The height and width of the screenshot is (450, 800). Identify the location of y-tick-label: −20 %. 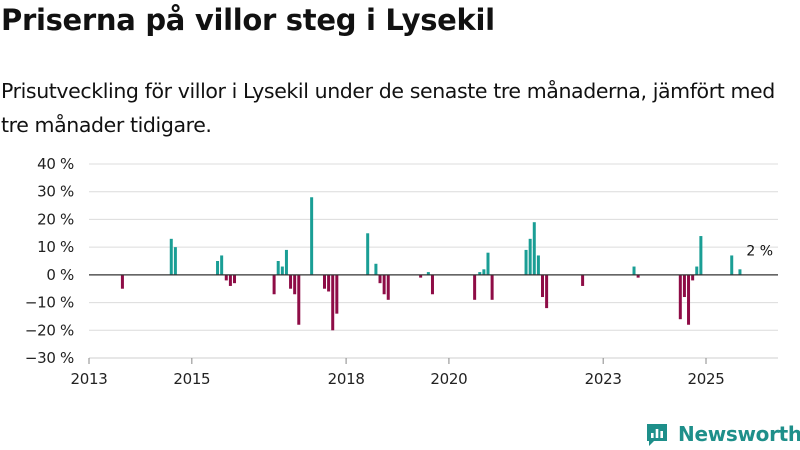
(49, 330).